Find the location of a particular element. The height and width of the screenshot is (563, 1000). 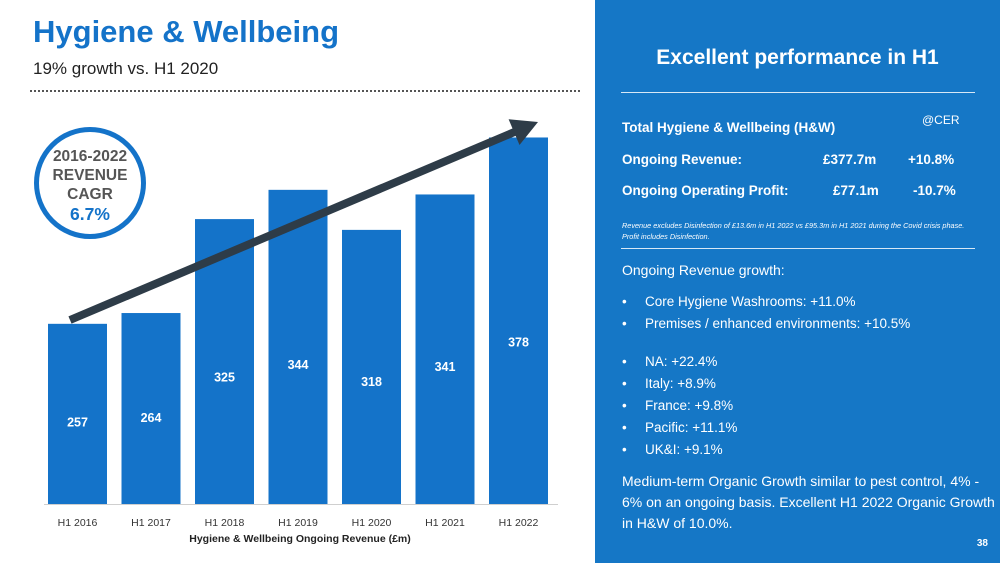

bar-h1-2019 is located at coordinates (298, 346).